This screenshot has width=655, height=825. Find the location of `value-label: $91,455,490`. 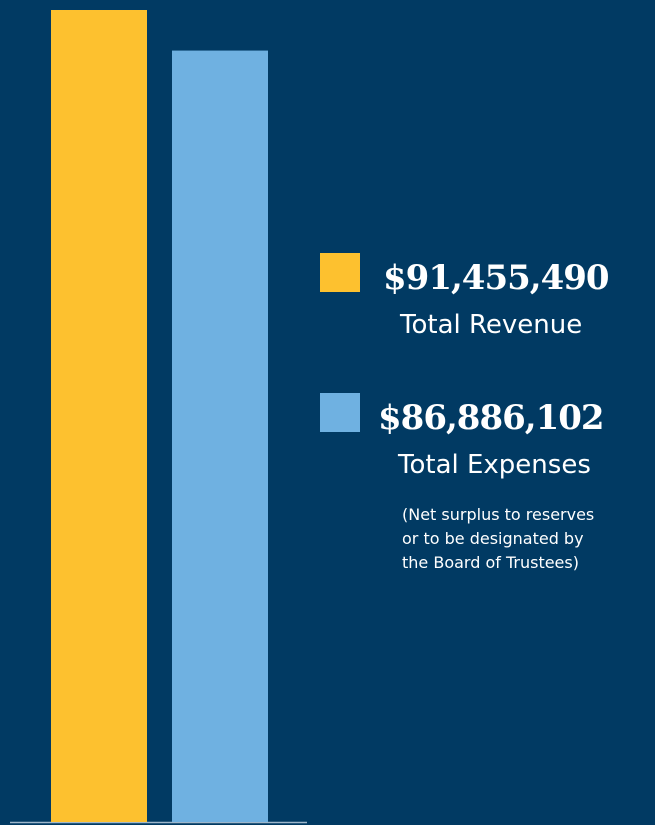

value-label: $91,455,490 is located at coordinates (496, 278).